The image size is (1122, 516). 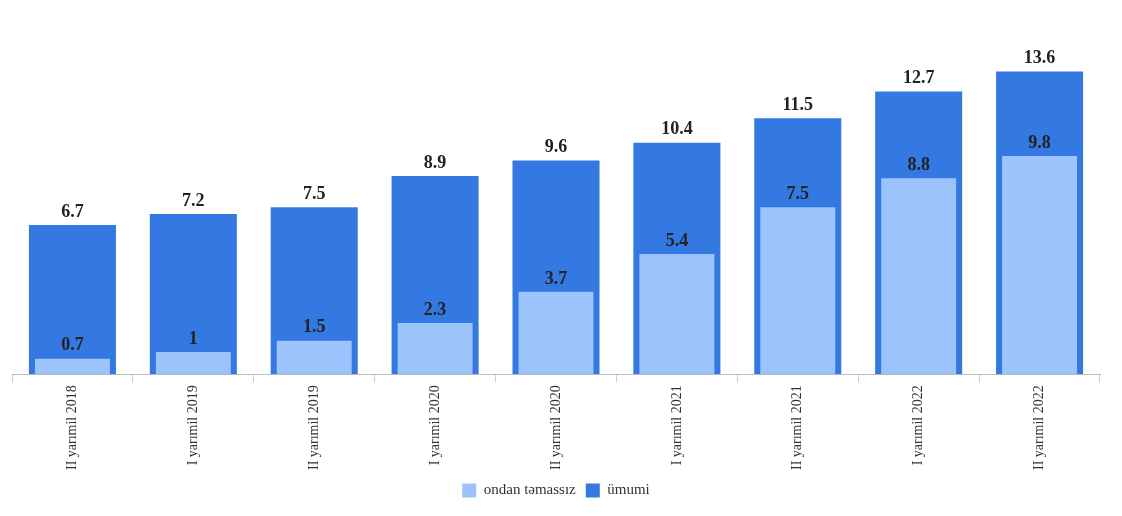 What do you see at coordinates (556, 146) in the screenshot?
I see `data-label: 9.6` at bounding box center [556, 146].